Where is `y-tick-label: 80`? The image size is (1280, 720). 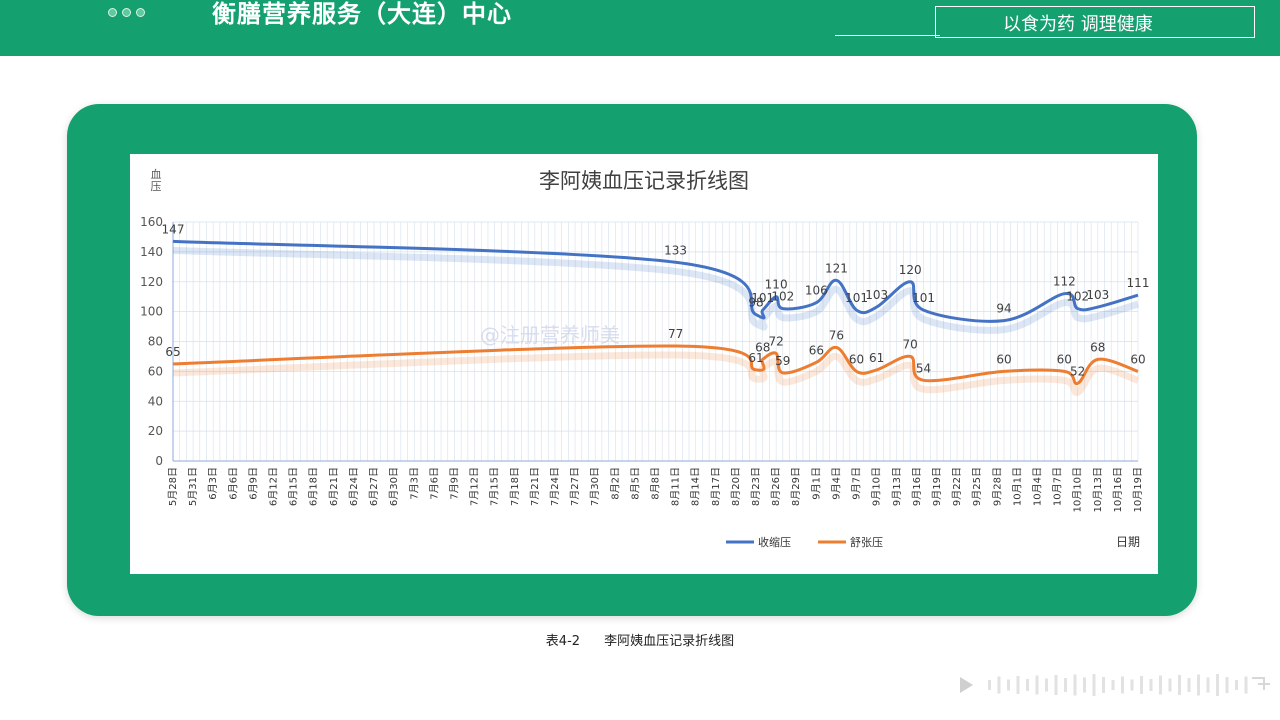 y-tick-label: 80 is located at coordinates (155, 342).